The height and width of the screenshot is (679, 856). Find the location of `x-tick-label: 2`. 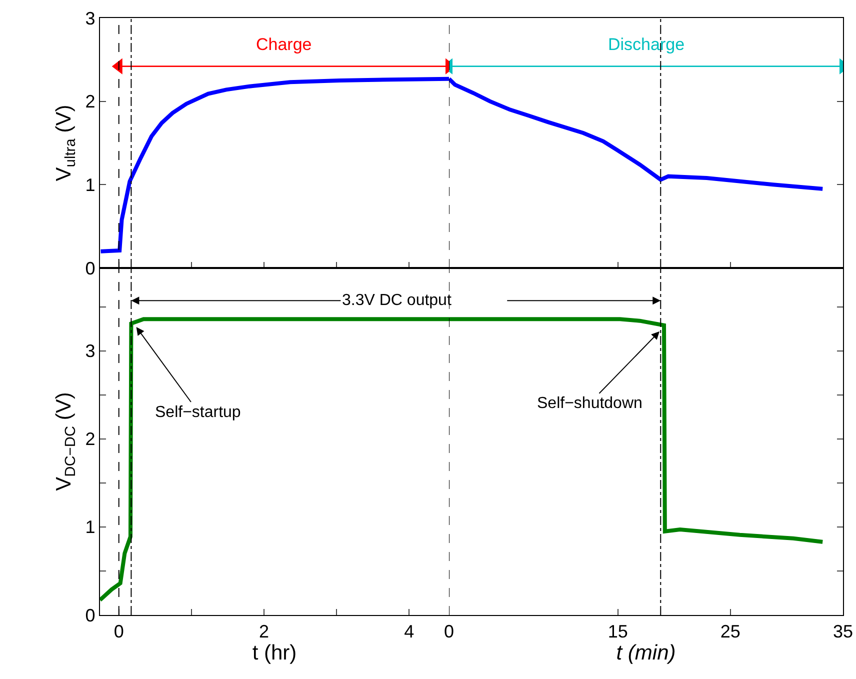

x-tick-label: 2 is located at coordinates (263, 632).